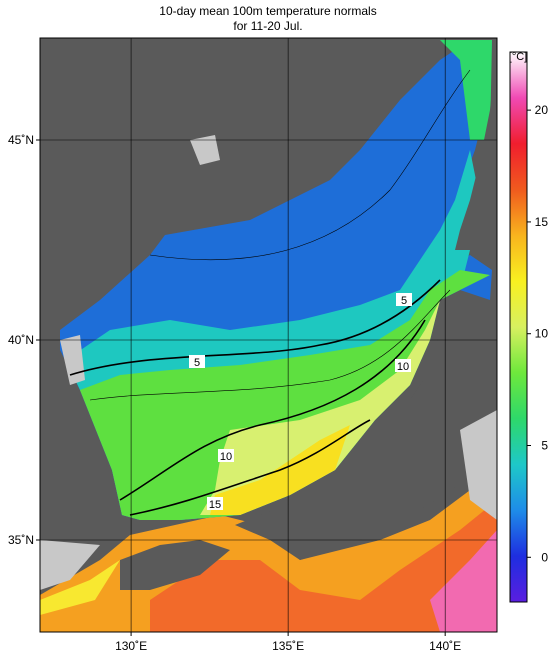 This screenshot has width=558, height=662. What do you see at coordinates (542, 222) in the screenshot?
I see `colorbar-tick-label: 15` at bounding box center [542, 222].